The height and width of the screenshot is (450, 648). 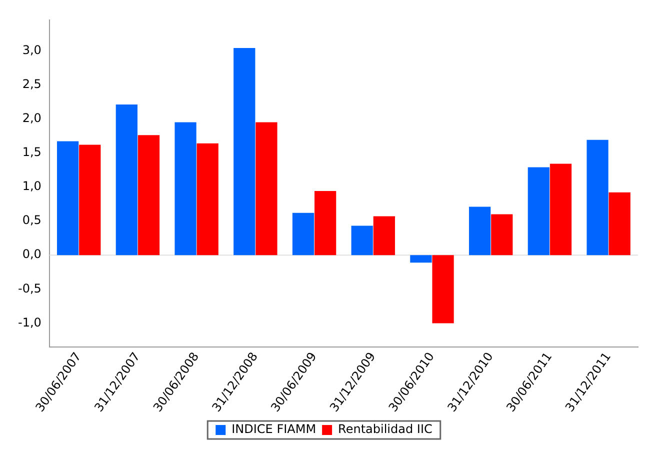 I want to click on y-tick-label: 0,0, so click(x=32, y=254).